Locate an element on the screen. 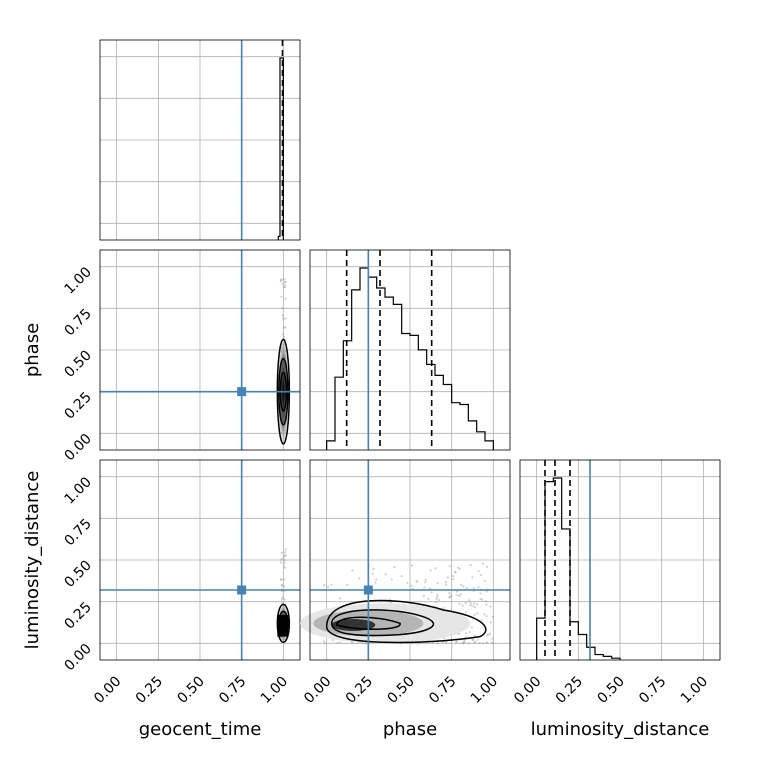  joint-phase-vs-luminosity-distance-xticklabel-3: 0.75 is located at coordinates (442, 690).